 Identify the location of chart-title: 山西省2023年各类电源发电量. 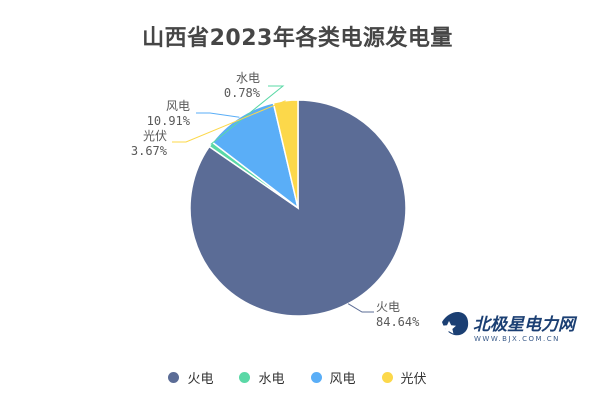
(297, 38).